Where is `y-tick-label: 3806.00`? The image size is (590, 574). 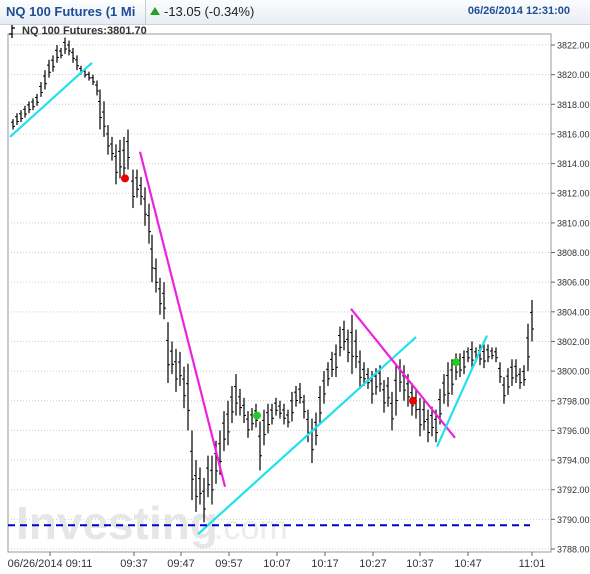 y-tick-label: 3806.00 is located at coordinates (573, 283).